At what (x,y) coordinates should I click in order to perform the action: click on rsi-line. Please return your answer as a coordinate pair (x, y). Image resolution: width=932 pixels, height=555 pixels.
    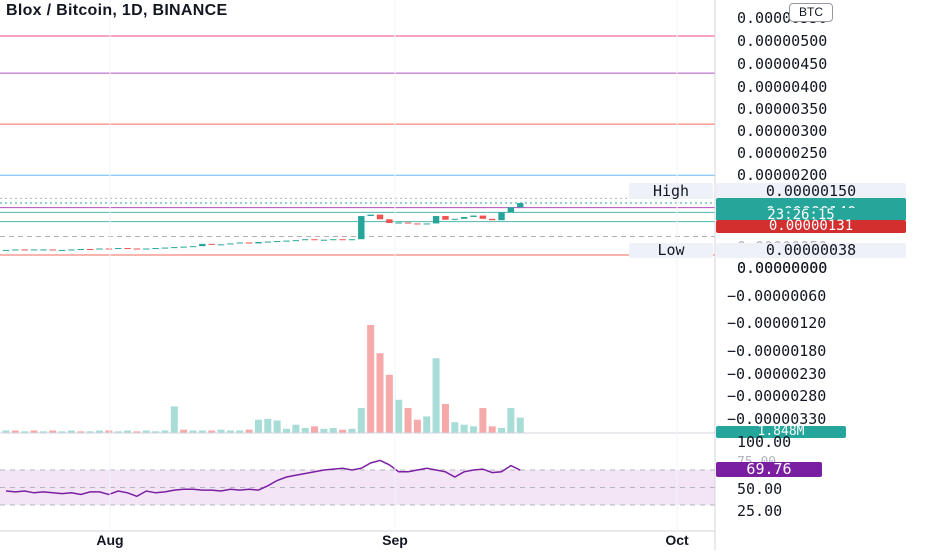
    Looking at the image, I should click on (263, 478).